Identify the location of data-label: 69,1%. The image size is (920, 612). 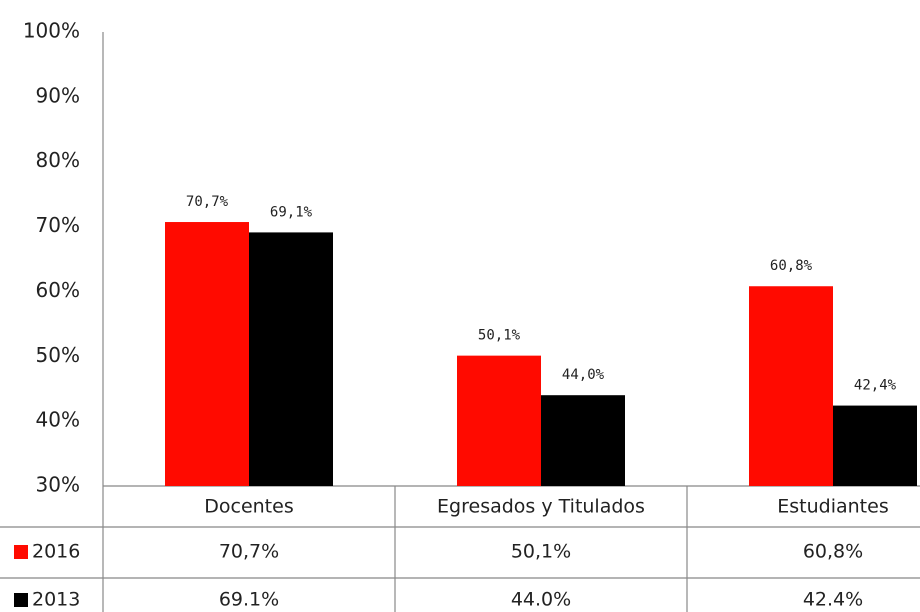
(291, 212).